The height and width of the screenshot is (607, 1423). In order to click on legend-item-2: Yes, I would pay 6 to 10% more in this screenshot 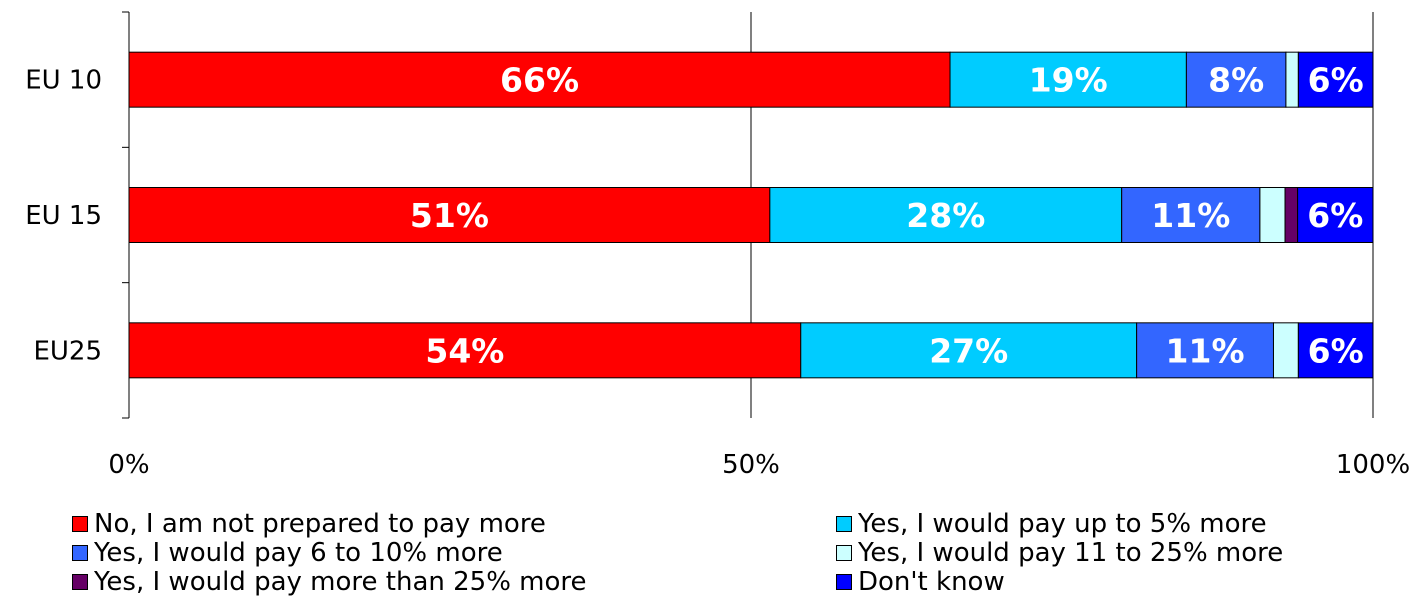, I will do `click(287, 553)`.